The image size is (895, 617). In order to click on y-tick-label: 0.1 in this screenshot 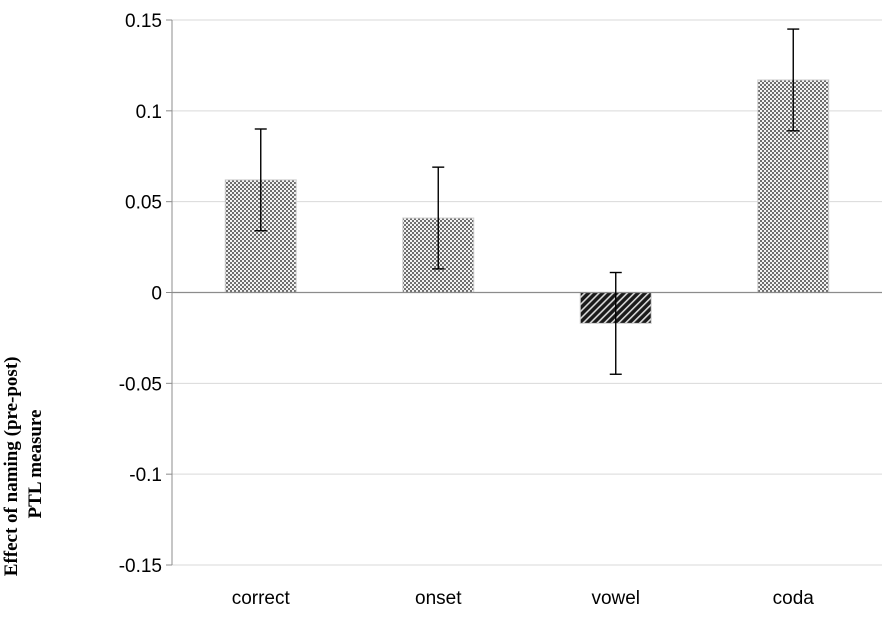, I will do `click(149, 112)`.